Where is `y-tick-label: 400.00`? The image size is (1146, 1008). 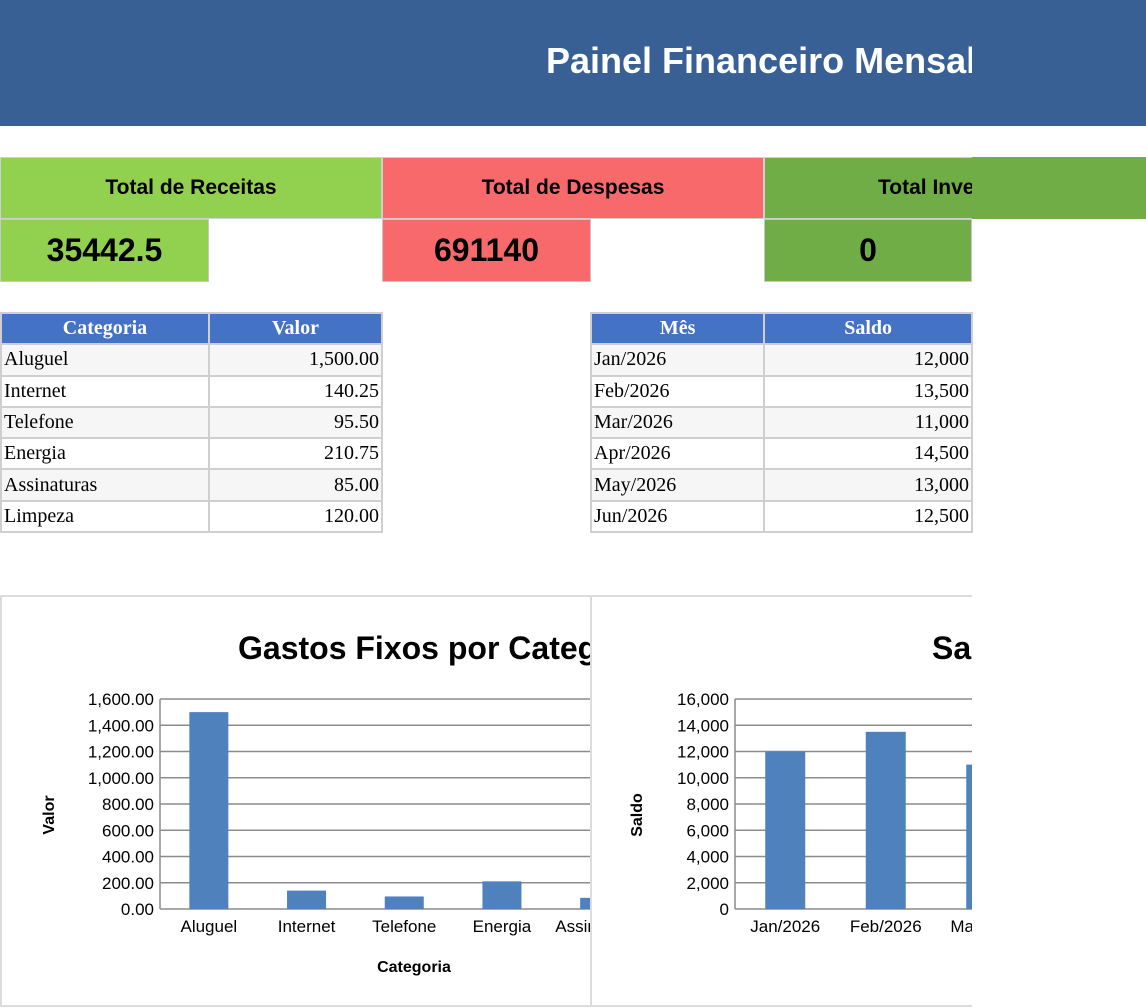 y-tick-label: 400.00 is located at coordinates (128, 857).